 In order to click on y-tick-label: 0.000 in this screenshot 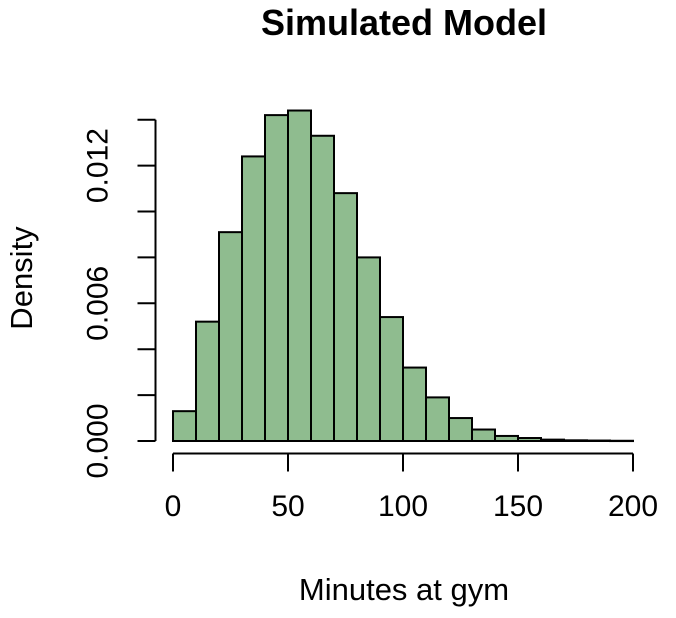, I will do `click(98, 440)`.